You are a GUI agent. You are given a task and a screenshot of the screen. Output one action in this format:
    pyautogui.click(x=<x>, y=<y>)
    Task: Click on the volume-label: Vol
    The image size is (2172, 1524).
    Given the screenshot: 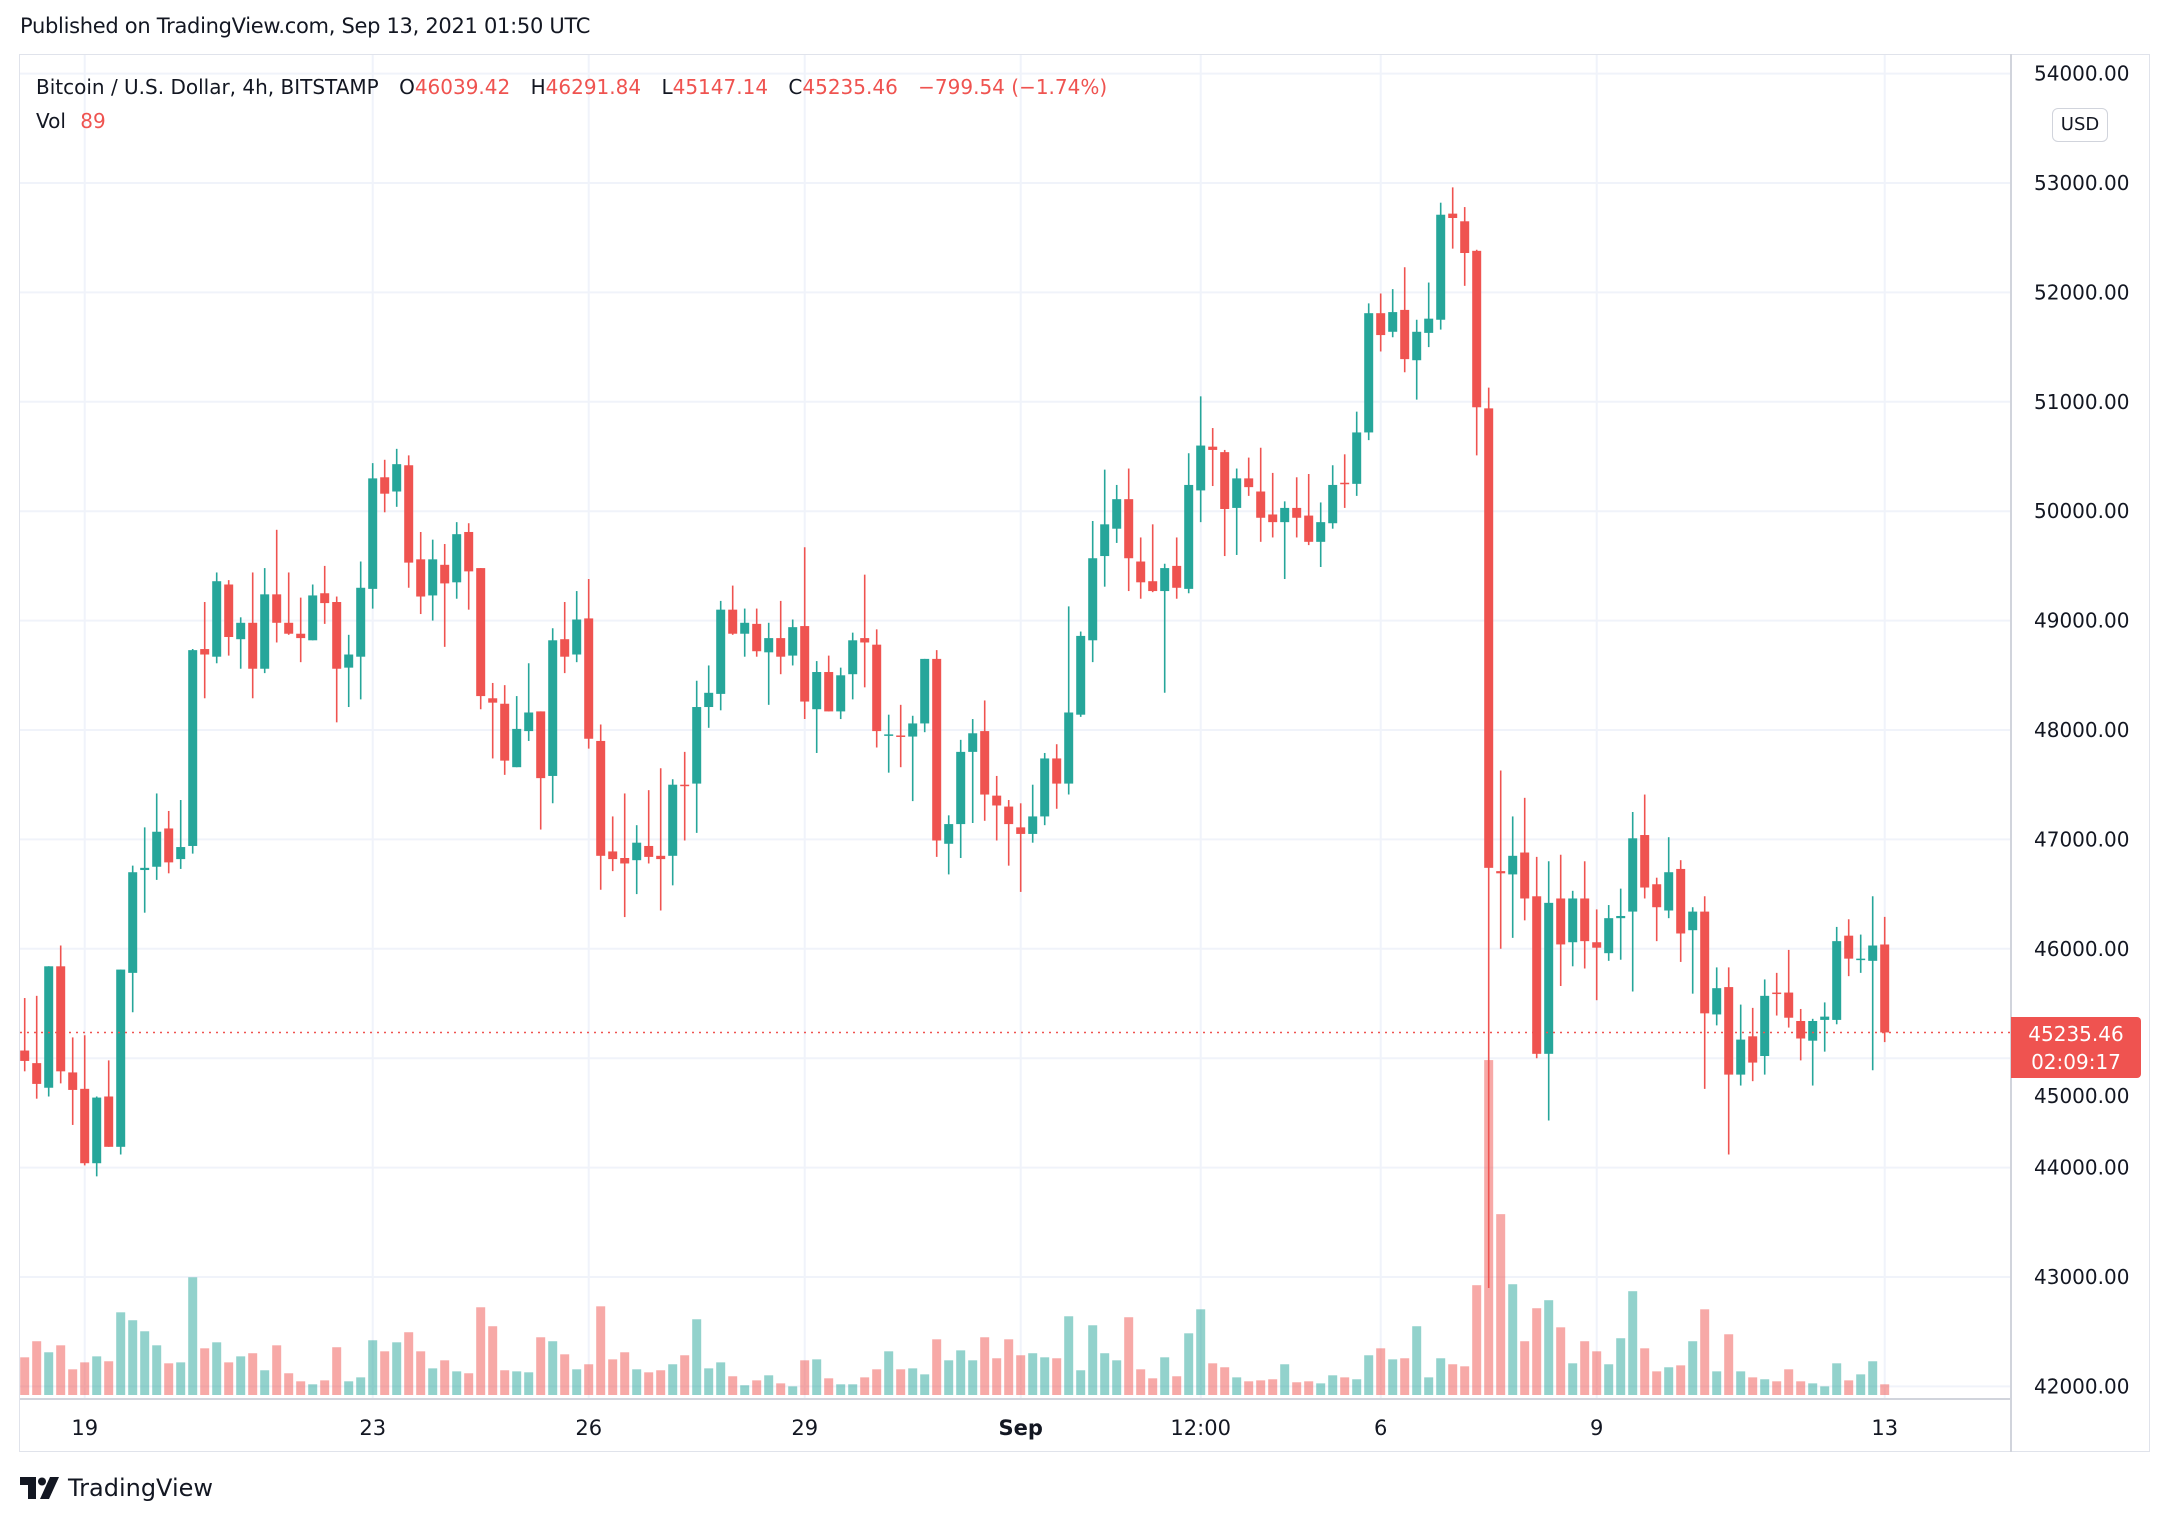 What is the action you would take?
    pyautogui.click(x=51, y=121)
    